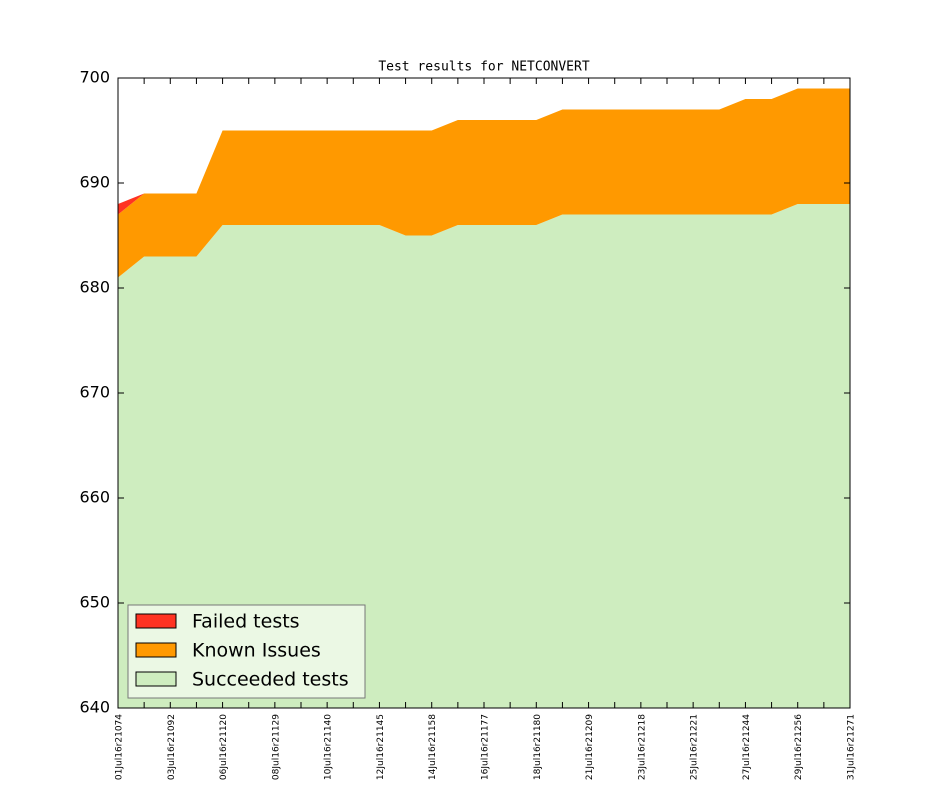  What do you see at coordinates (747, 747) in the screenshot?
I see `x-tick-label: 27Jul16r21244` at bounding box center [747, 747].